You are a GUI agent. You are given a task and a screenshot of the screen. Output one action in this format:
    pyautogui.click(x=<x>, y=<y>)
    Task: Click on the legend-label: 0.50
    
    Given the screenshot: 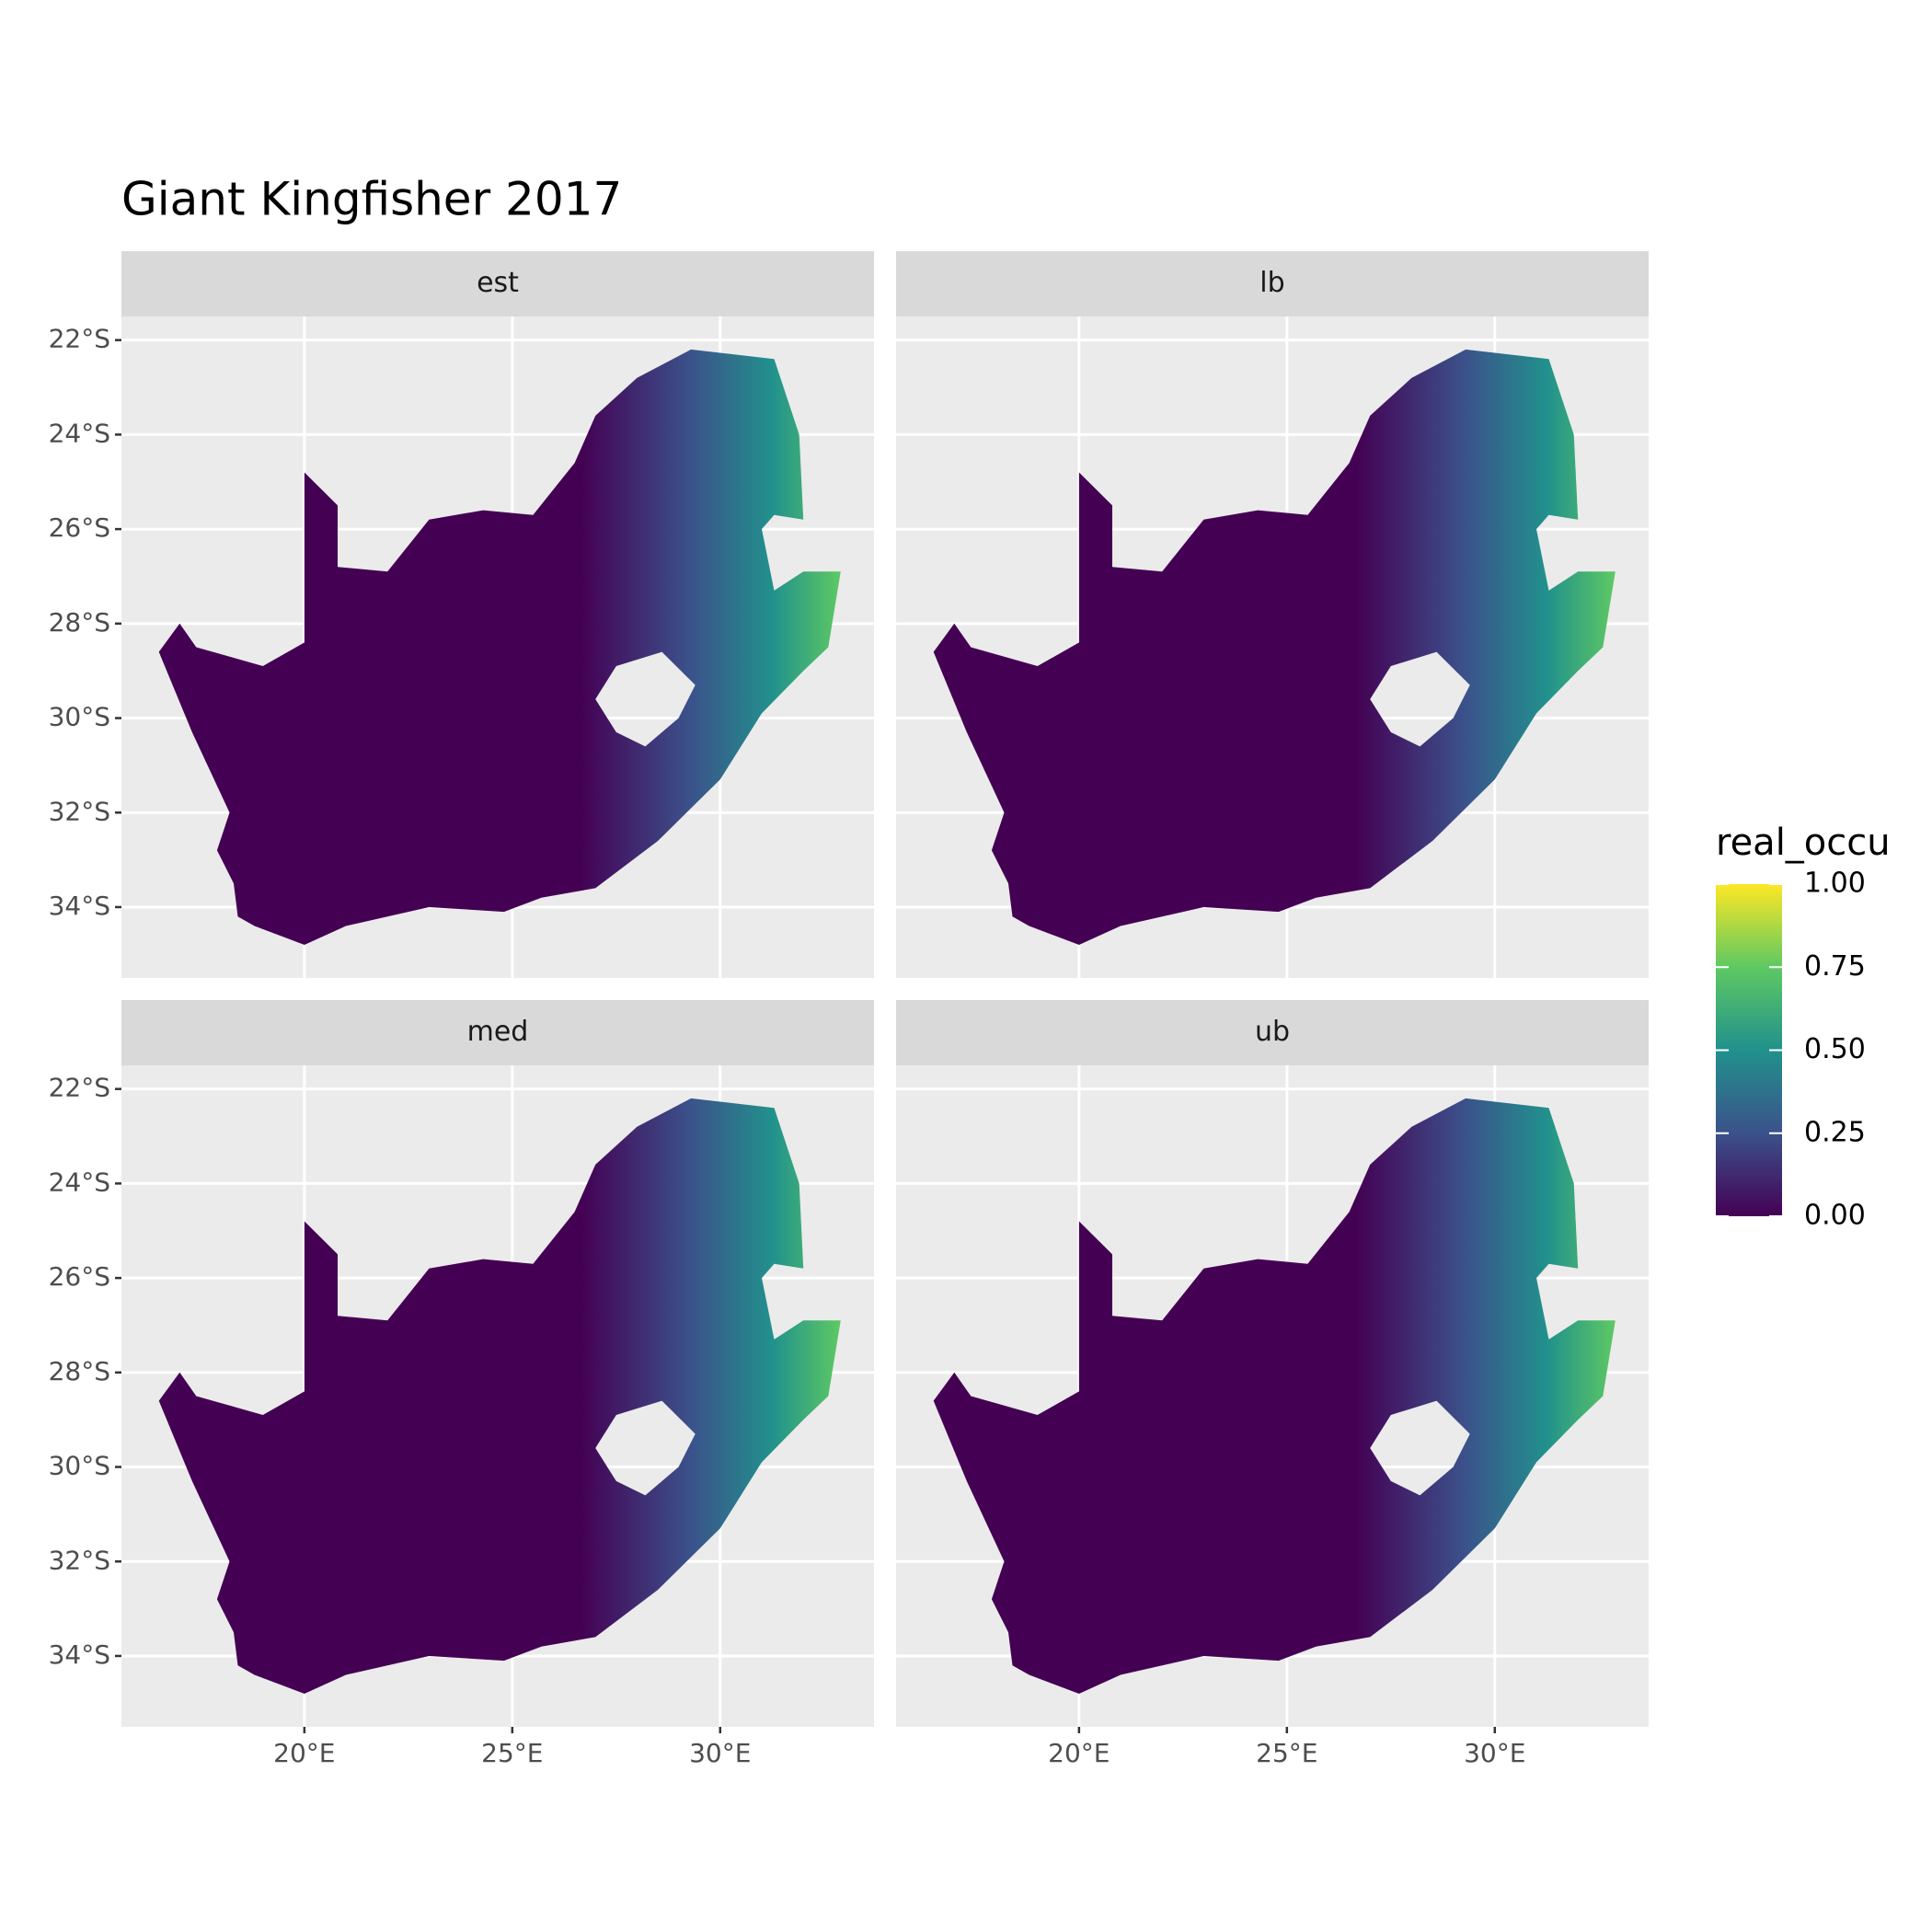 What is the action you would take?
    pyautogui.click(x=1835, y=1049)
    